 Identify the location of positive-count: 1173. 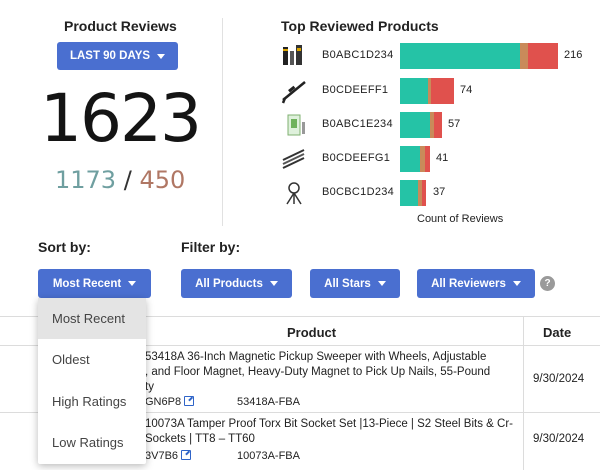
(86, 180).